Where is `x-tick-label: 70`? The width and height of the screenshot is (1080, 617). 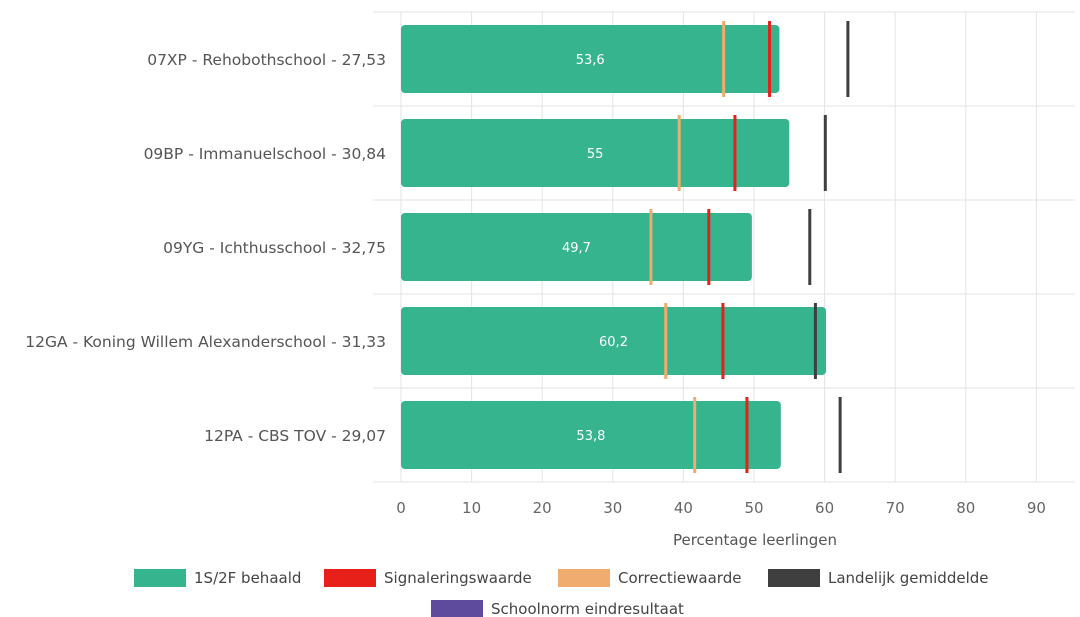
x-tick-label: 70 is located at coordinates (895, 508).